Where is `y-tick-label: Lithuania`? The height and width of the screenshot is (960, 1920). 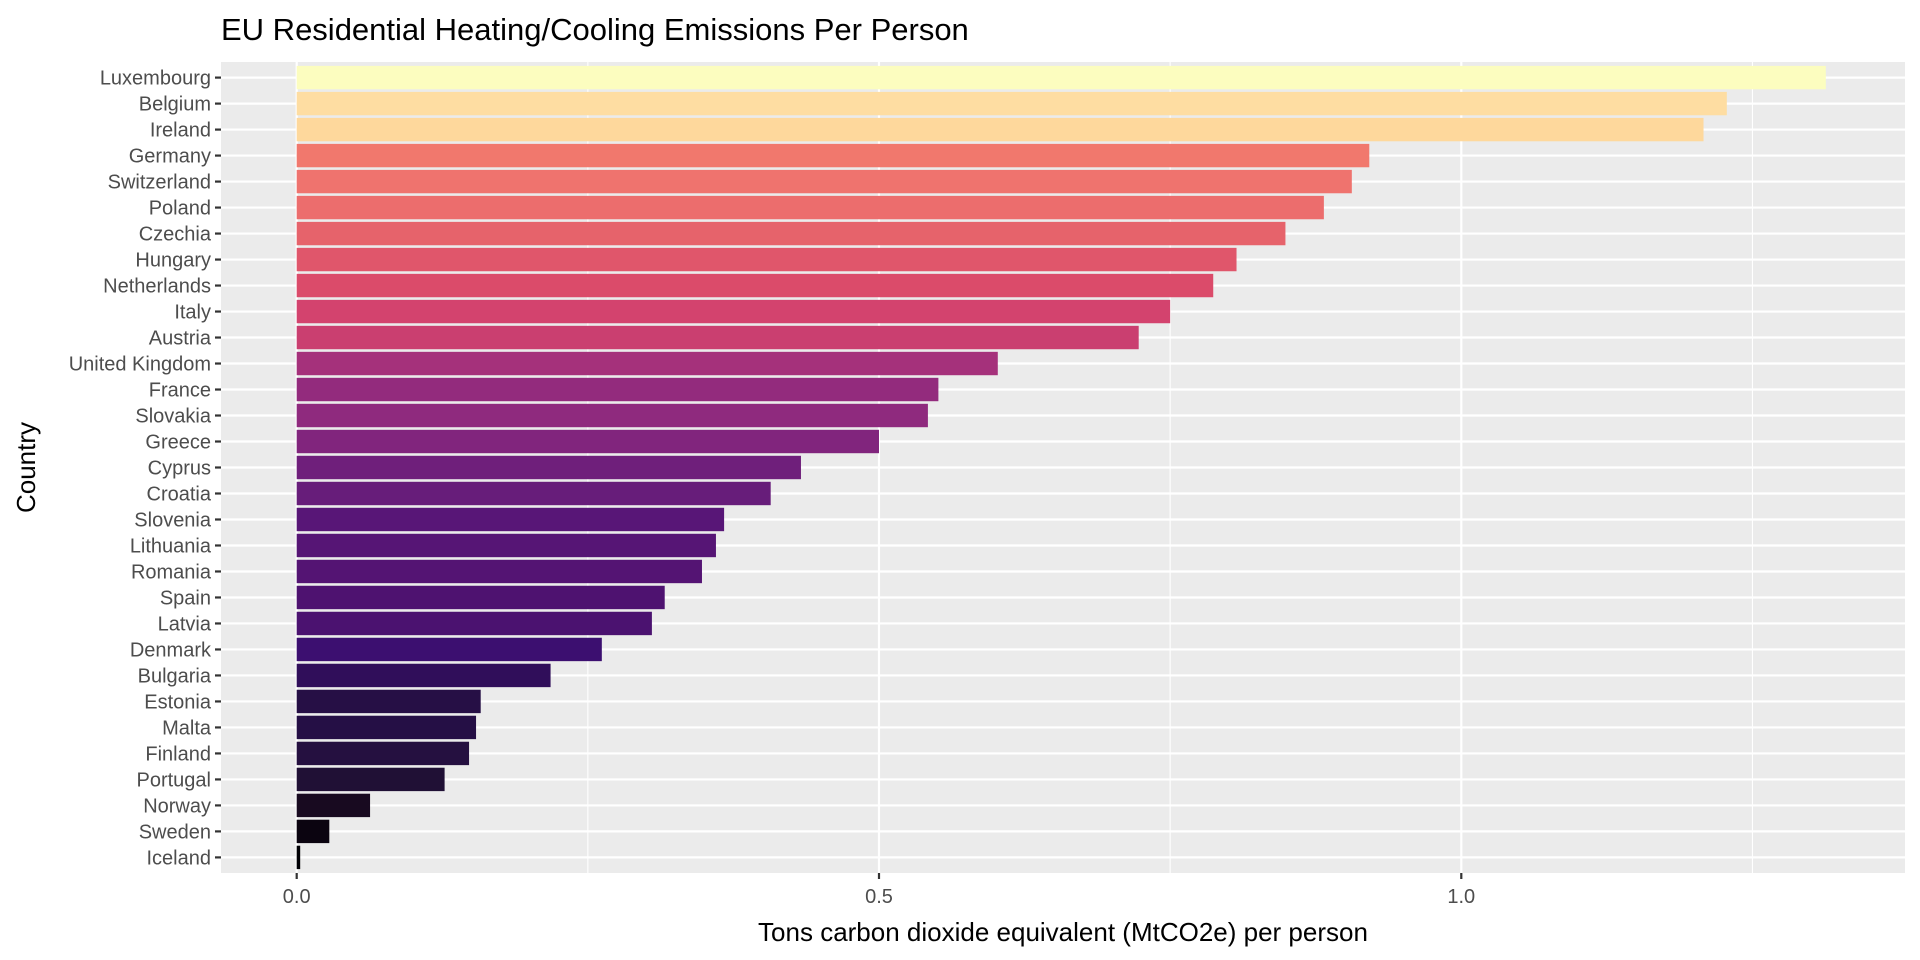
y-tick-label: Lithuania is located at coordinates (171, 546).